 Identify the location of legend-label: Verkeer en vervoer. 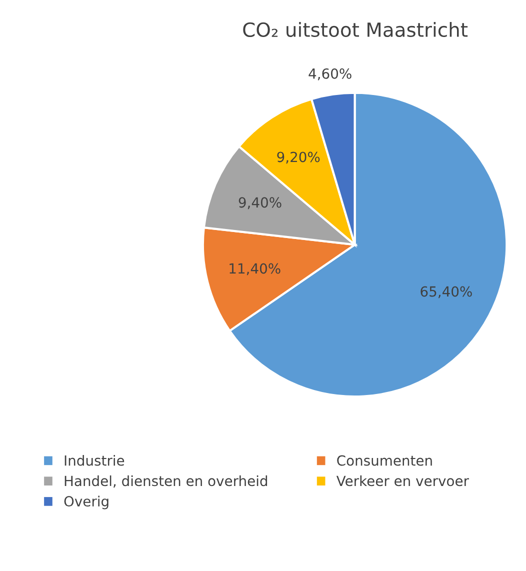
(402, 480).